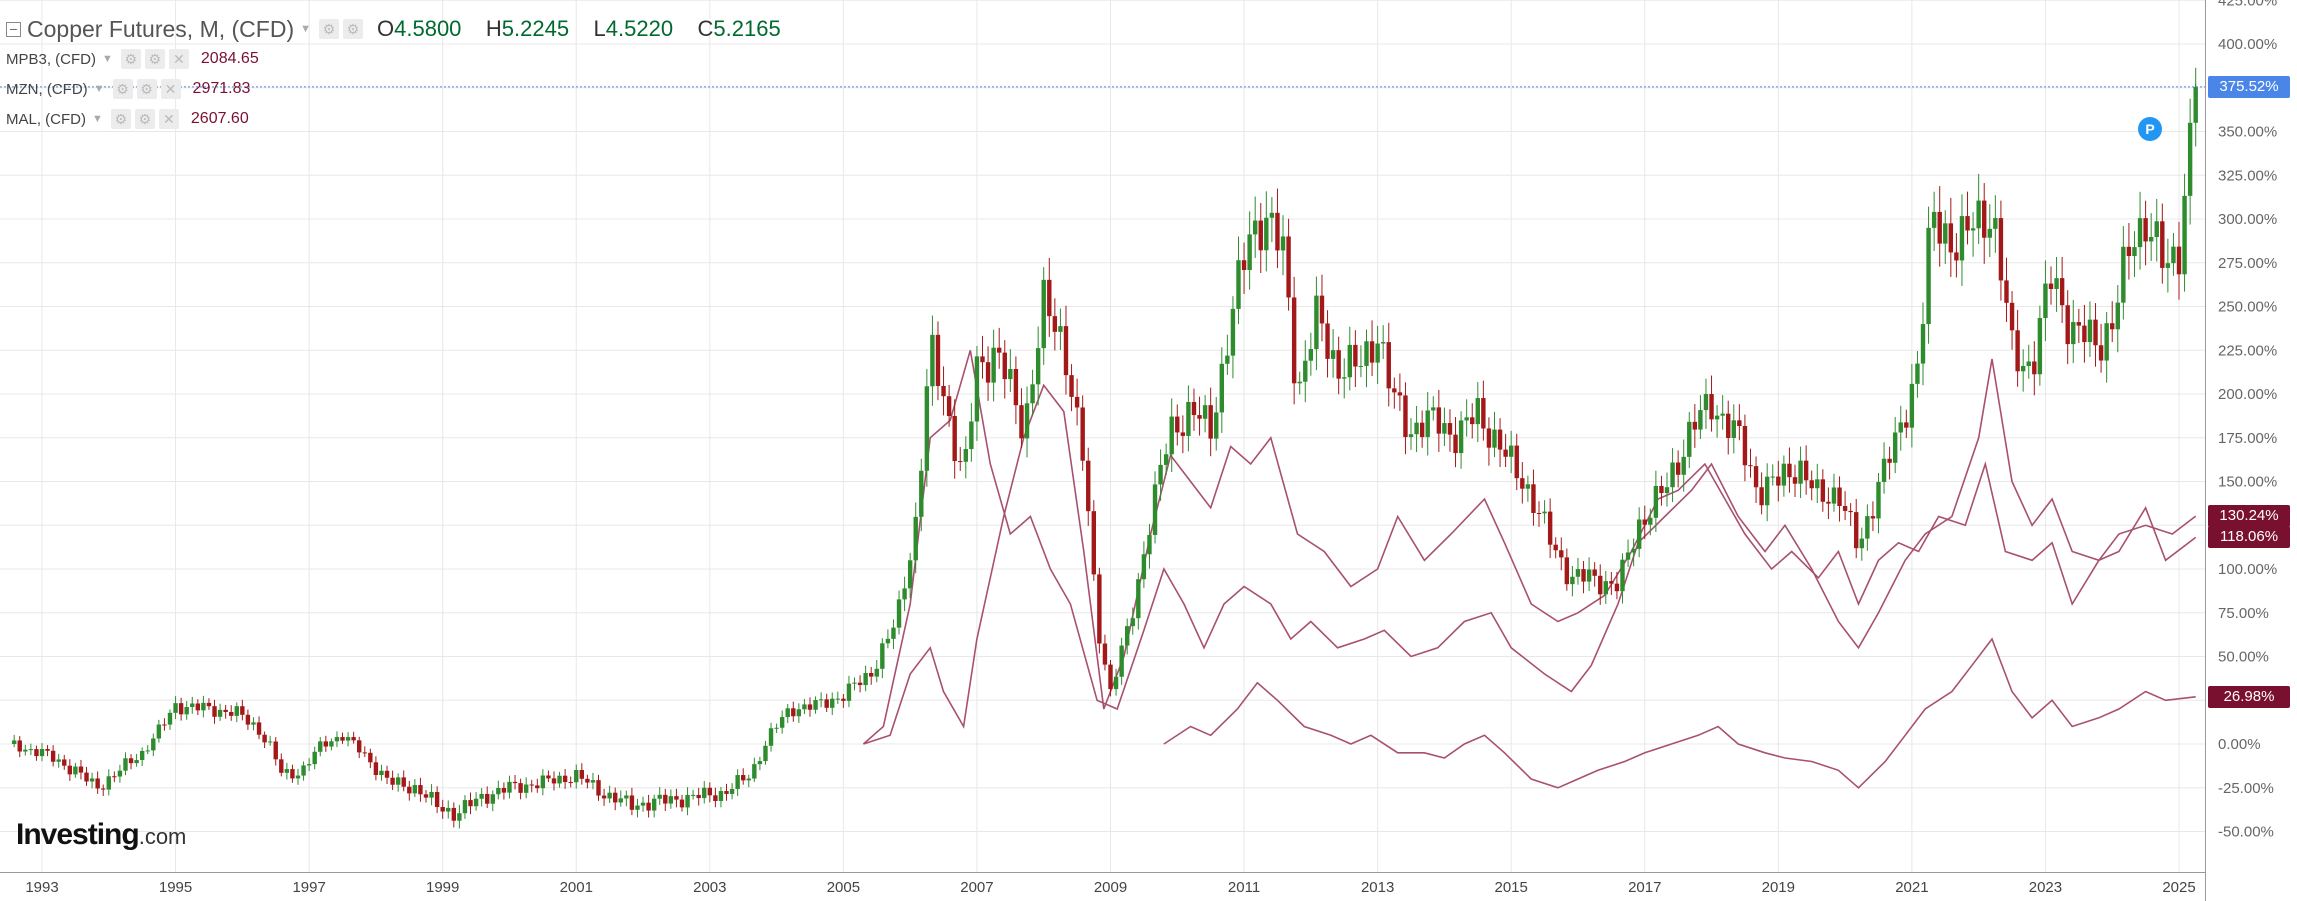 The height and width of the screenshot is (901, 2297). What do you see at coordinates (747, 28) in the screenshot?
I see `close-value: 5.2165` at bounding box center [747, 28].